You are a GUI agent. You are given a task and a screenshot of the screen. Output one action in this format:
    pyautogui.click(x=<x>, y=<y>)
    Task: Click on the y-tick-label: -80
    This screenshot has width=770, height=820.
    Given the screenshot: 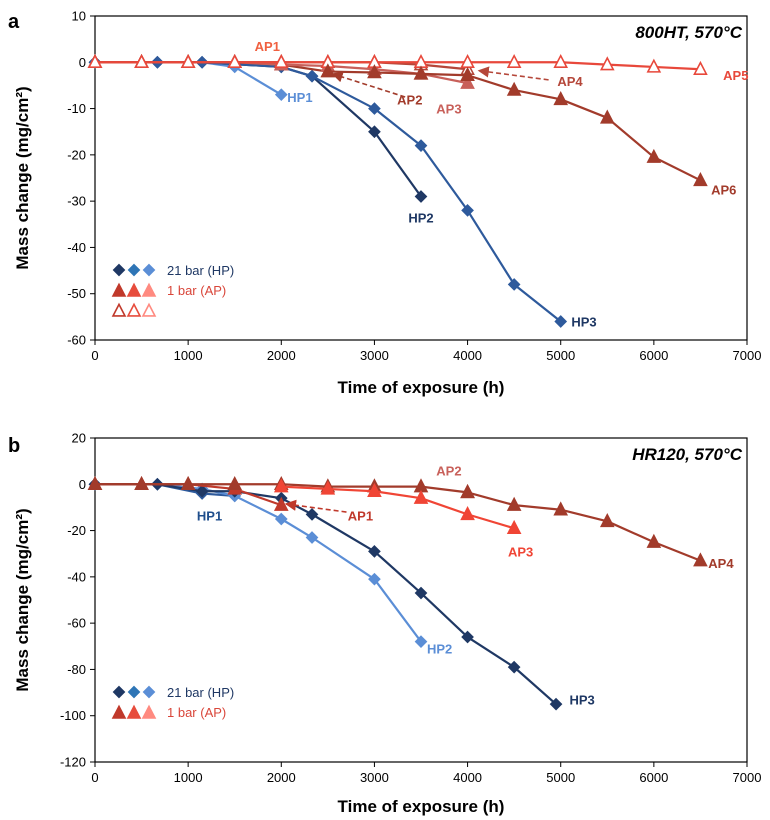 What is the action you would take?
    pyautogui.click(x=76, y=669)
    